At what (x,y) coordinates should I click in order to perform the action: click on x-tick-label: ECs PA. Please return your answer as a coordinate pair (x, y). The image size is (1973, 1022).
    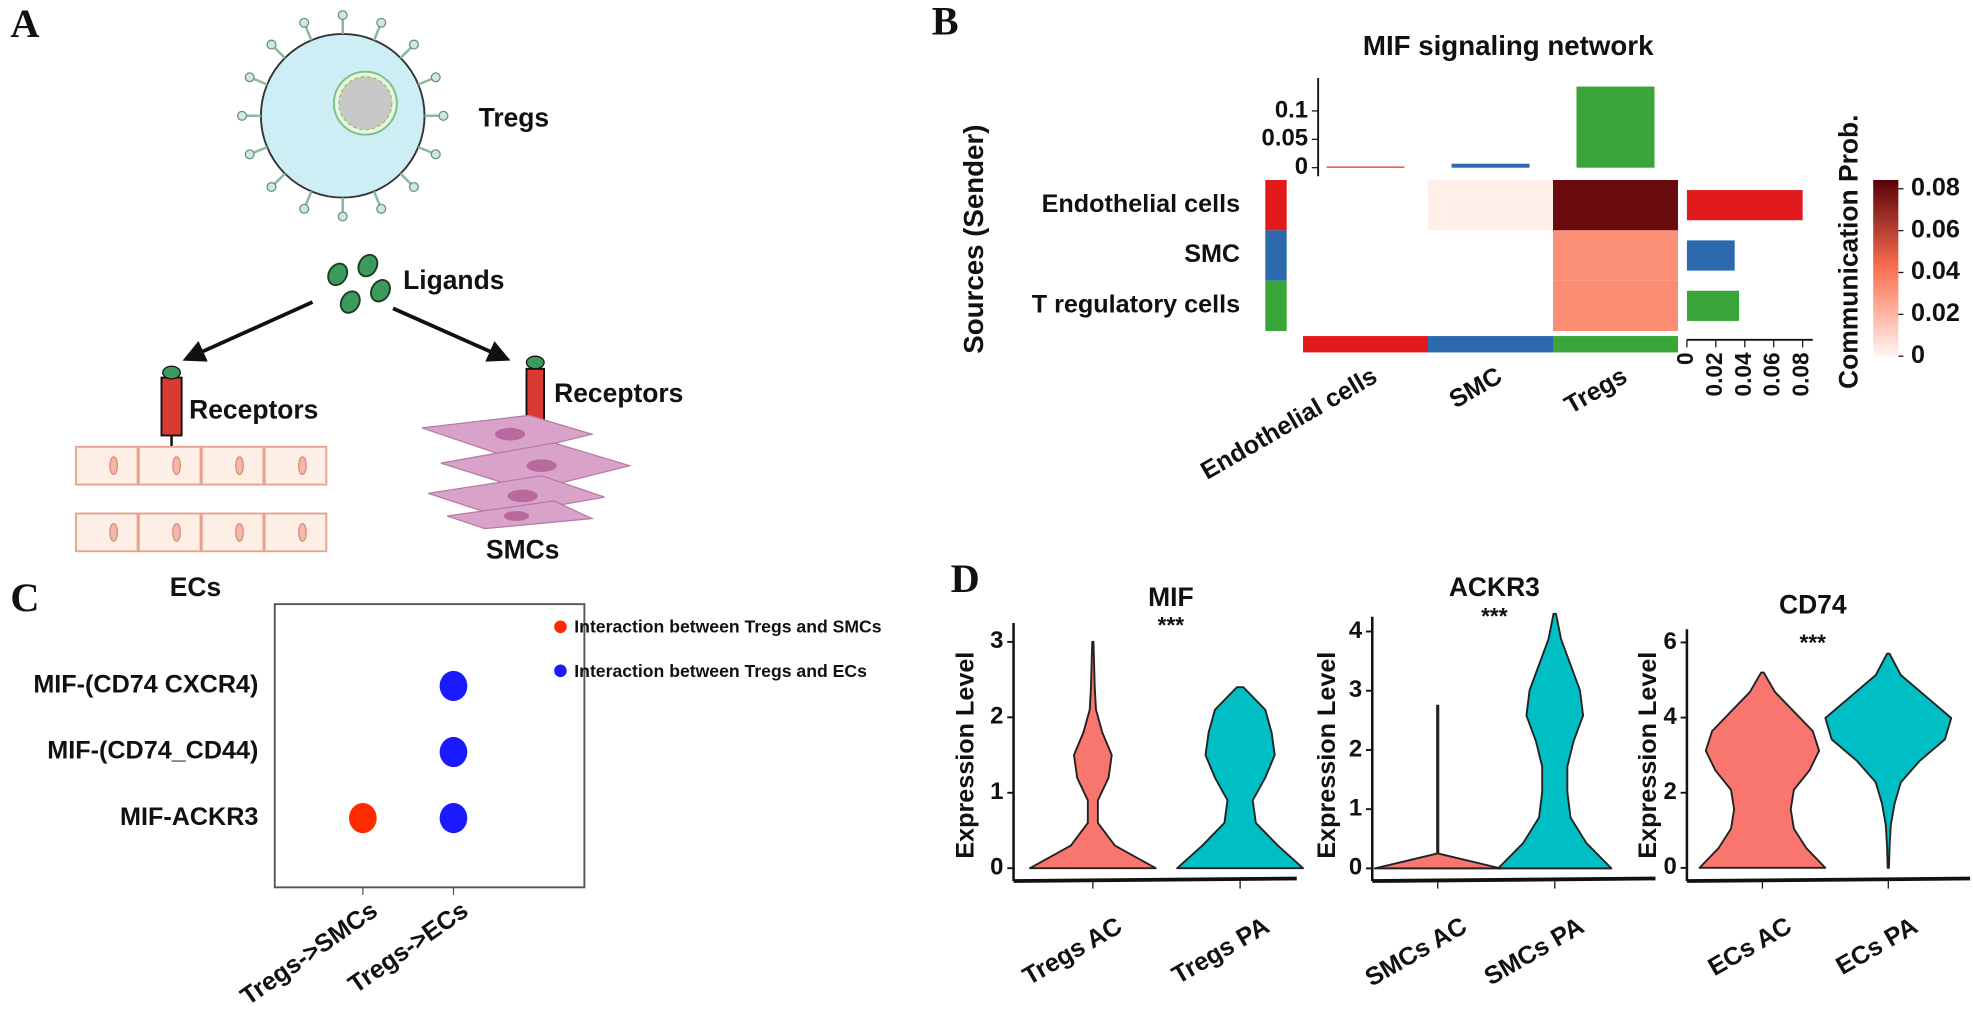
    Looking at the image, I should click on (1876, 946).